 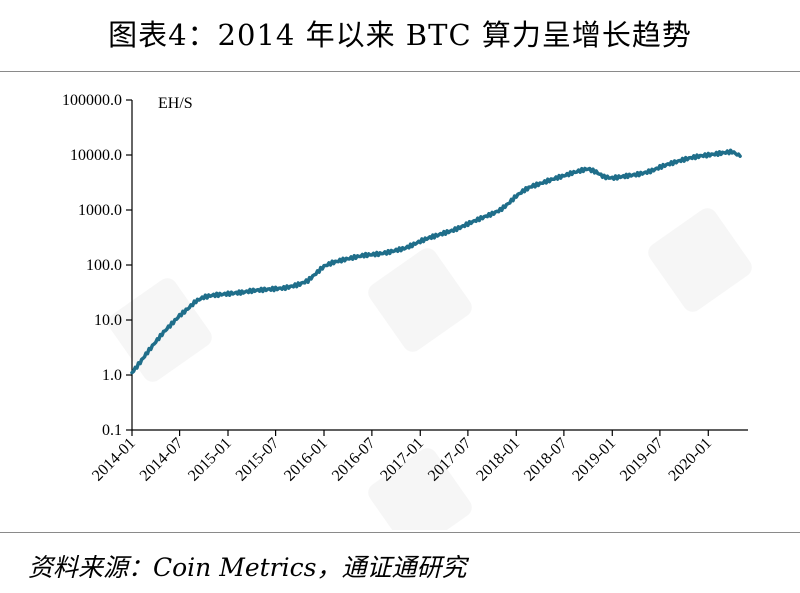 What do you see at coordinates (546, 460) in the screenshot?
I see `x-tick-label: 2018-07` at bounding box center [546, 460].